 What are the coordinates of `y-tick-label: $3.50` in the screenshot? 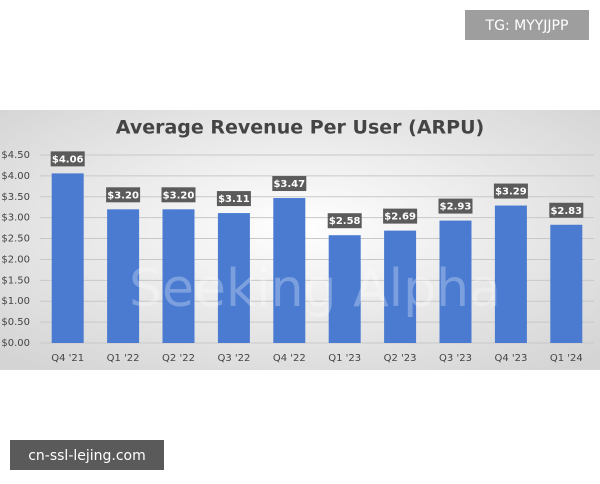 It's located at (15, 197).